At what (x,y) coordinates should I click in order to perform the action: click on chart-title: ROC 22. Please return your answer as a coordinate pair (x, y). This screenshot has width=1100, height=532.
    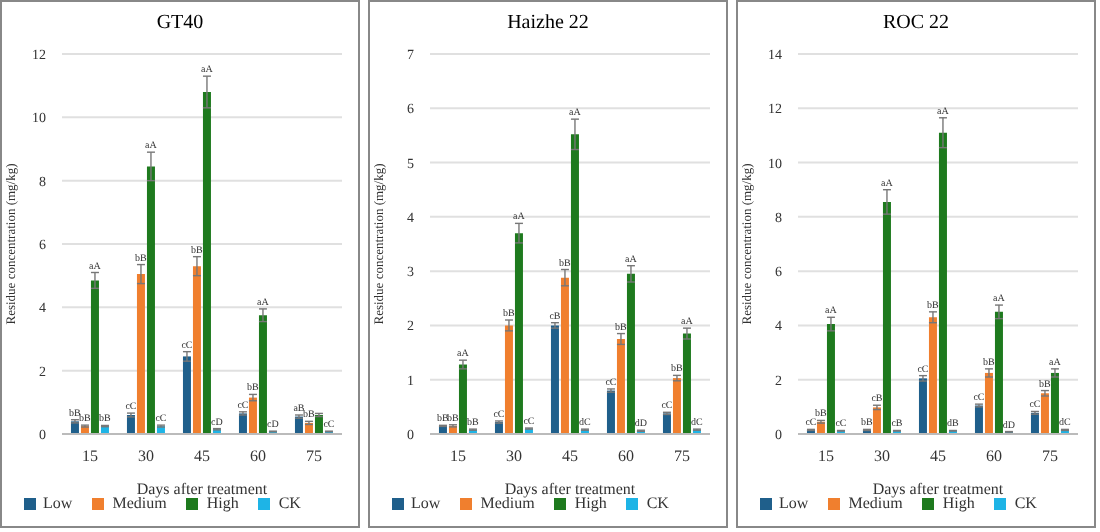
    Looking at the image, I should click on (916, 23).